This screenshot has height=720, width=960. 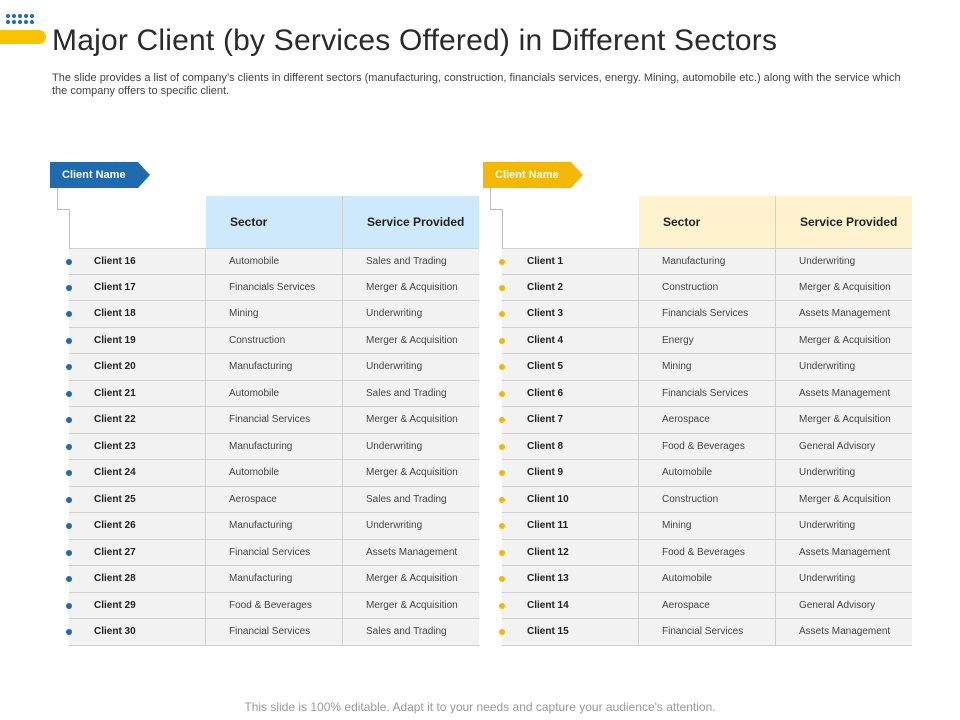 I want to click on client-name-cell: Client 11, so click(x=570, y=526).